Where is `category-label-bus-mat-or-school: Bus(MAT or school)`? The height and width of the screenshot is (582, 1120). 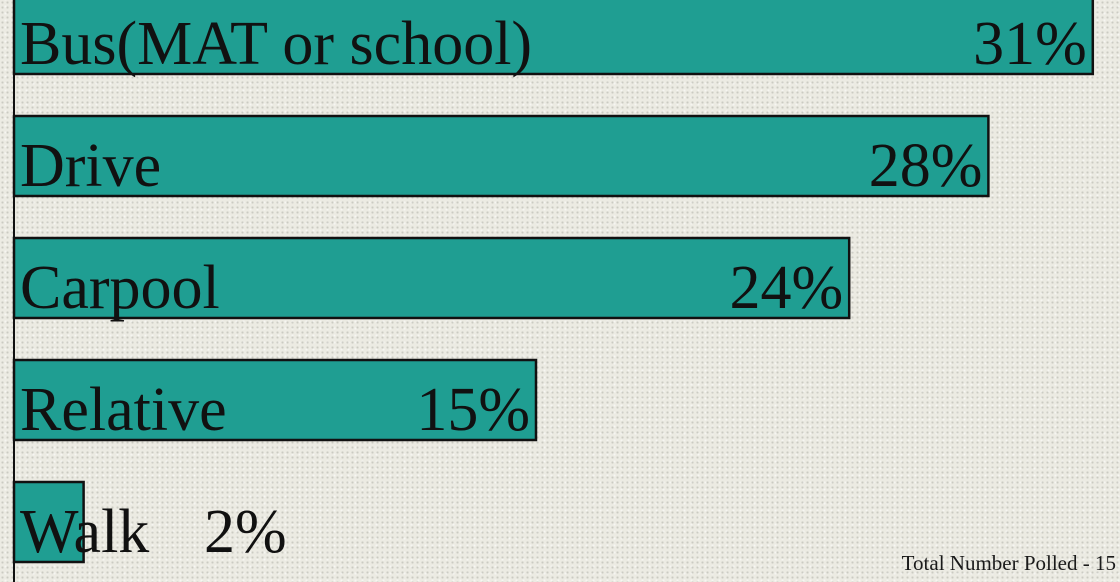
category-label-bus-mat-or-school: Bus(MAT or school) is located at coordinates (276, 44).